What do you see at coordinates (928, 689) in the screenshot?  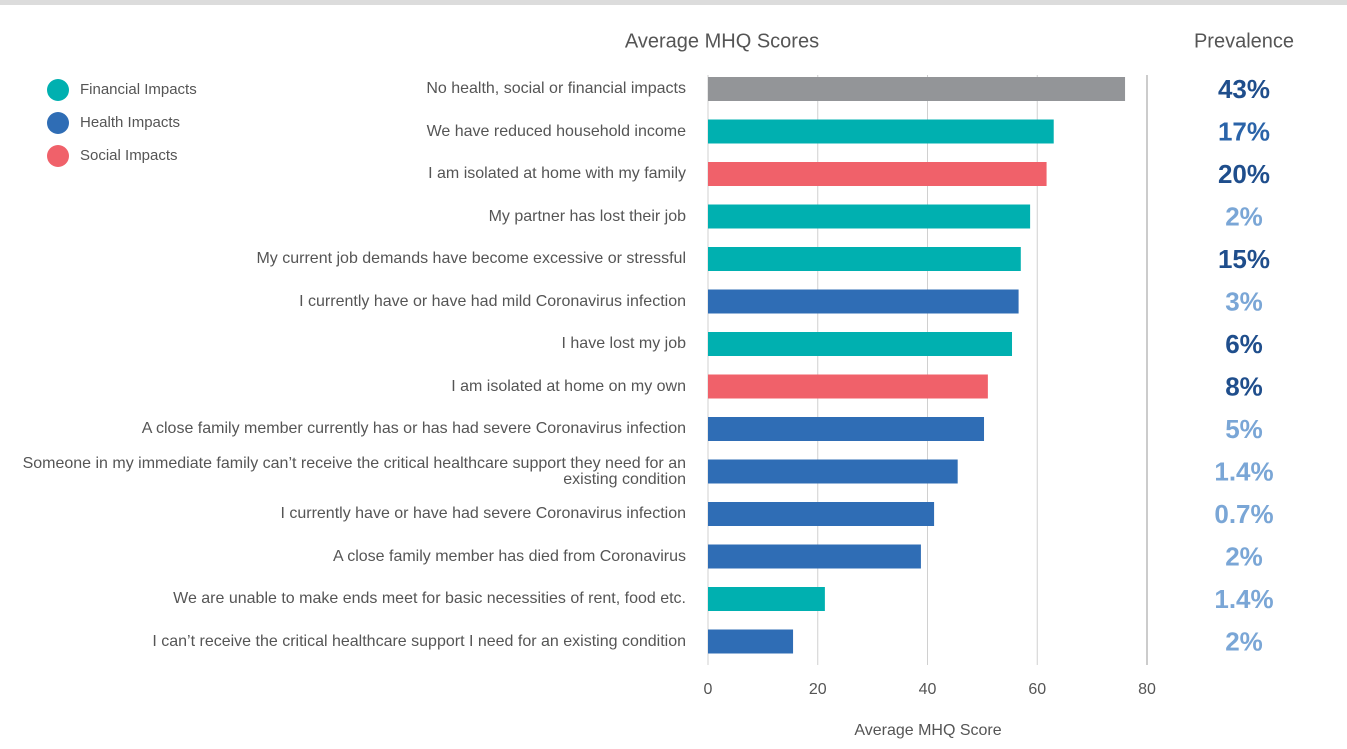 I see `x-tick-label: 40` at bounding box center [928, 689].